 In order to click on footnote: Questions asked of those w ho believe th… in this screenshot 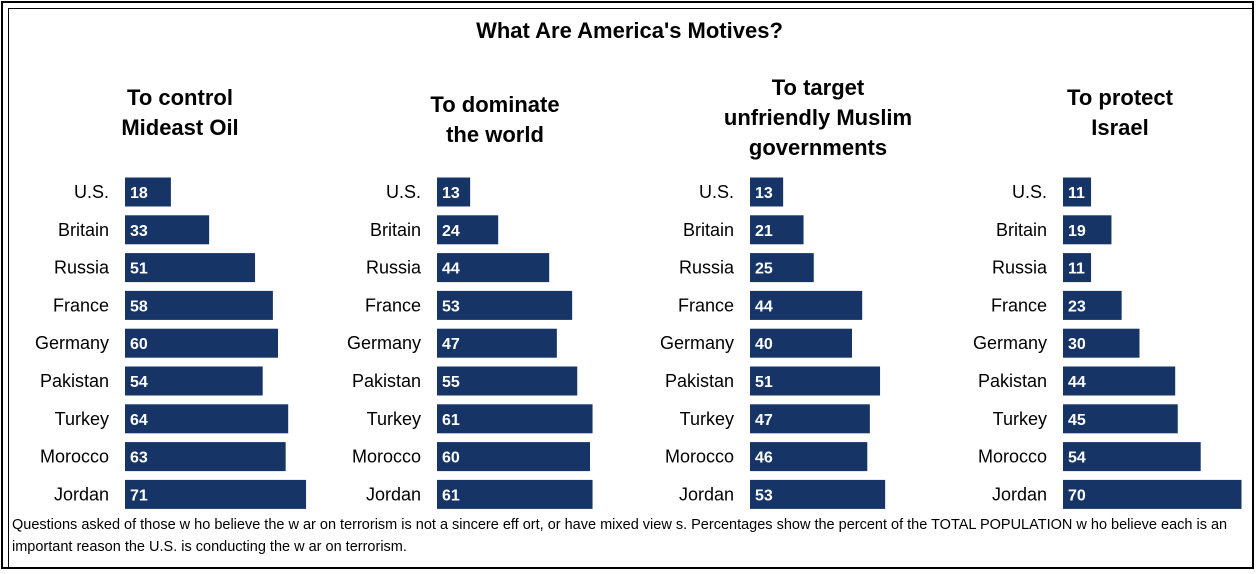, I will do `click(620, 536)`.